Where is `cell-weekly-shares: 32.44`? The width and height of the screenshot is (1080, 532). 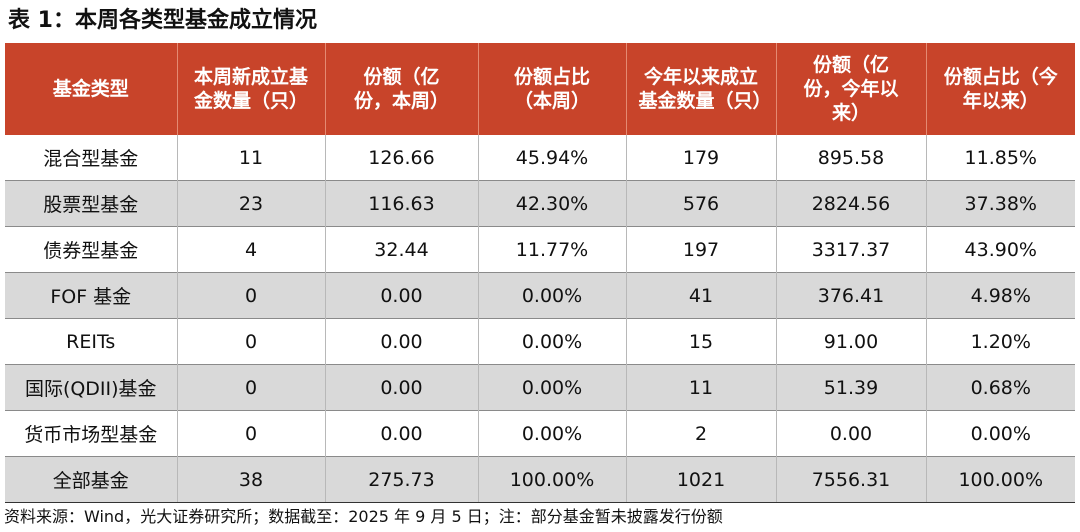 cell-weekly-shares: 32.44 is located at coordinates (402, 249).